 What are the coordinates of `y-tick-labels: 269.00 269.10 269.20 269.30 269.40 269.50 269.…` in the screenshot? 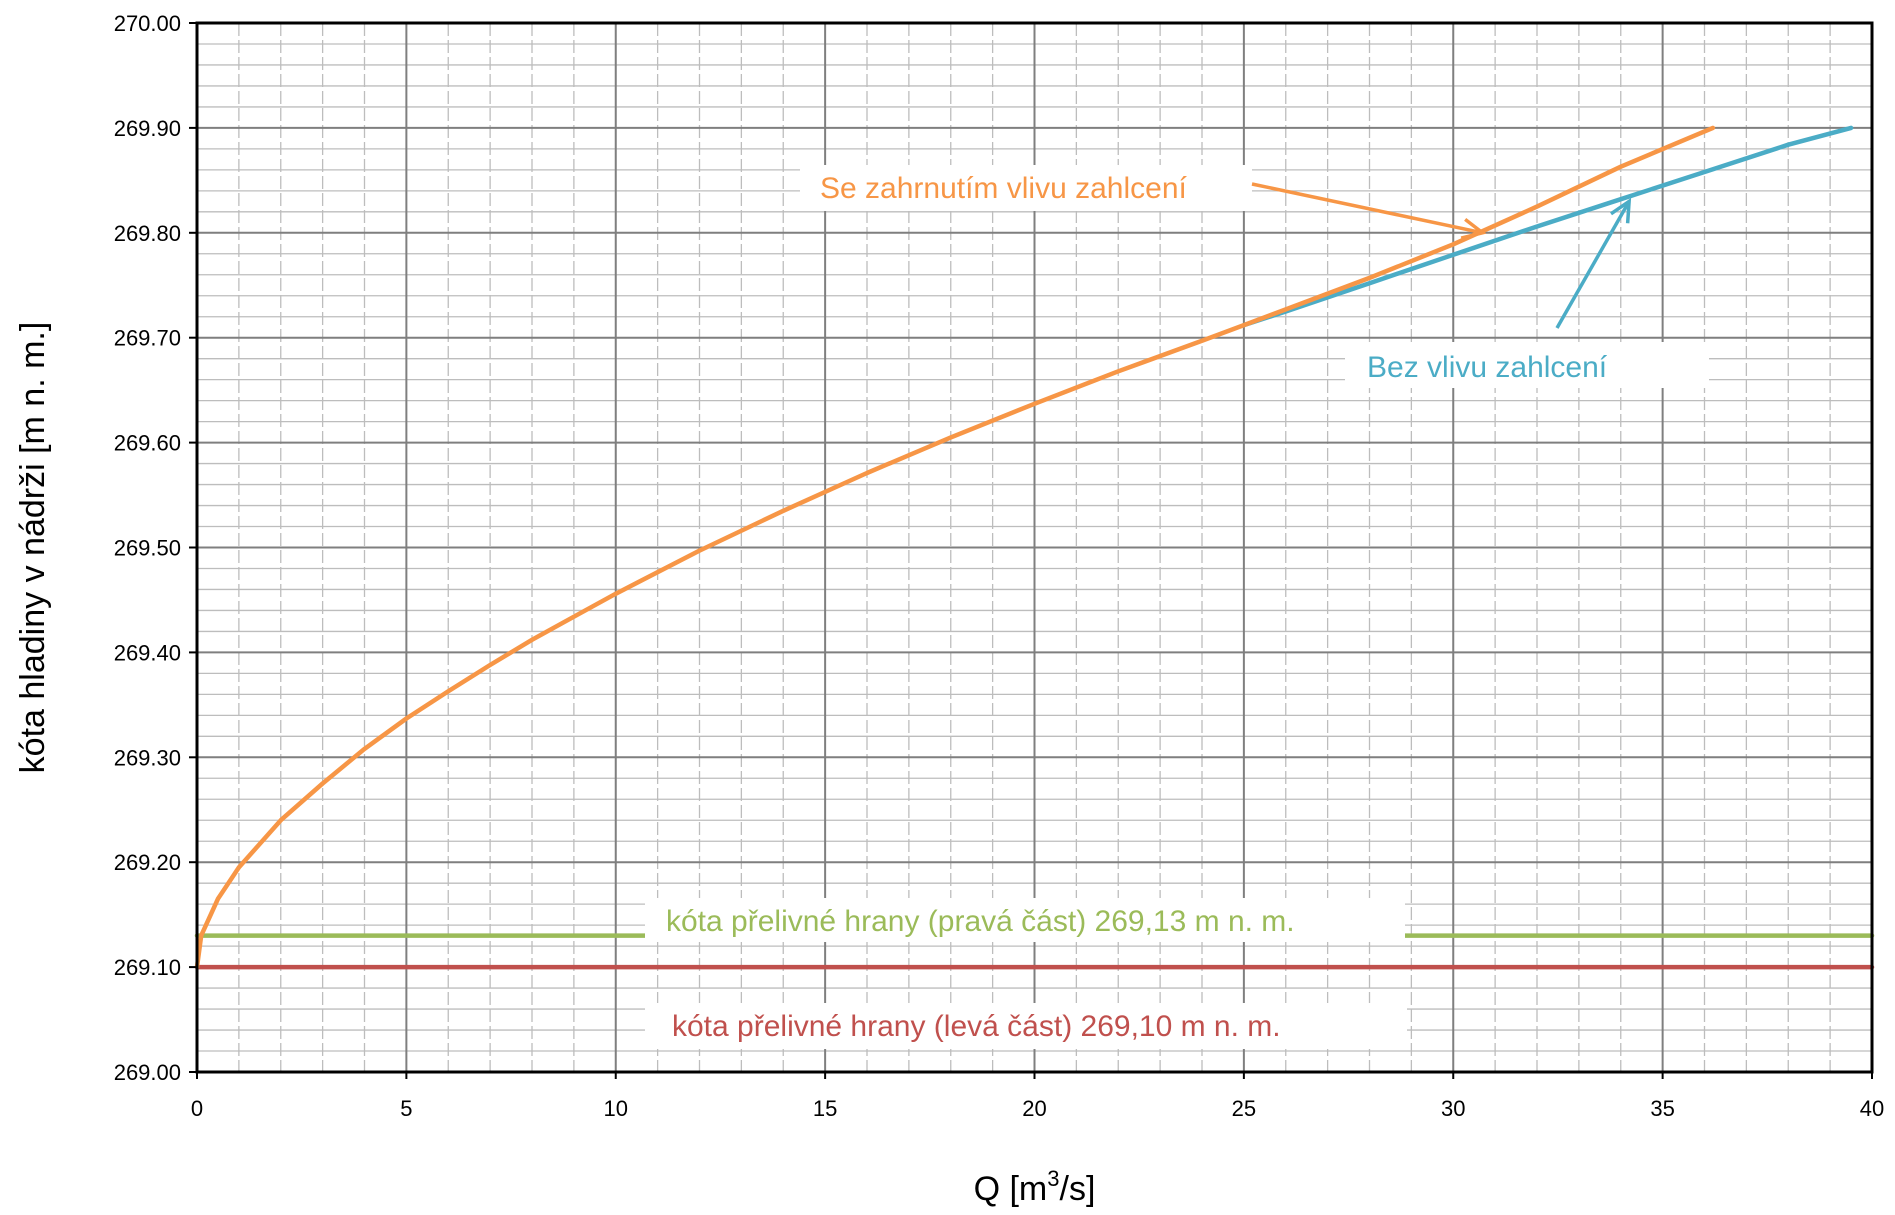 It's located at (155, 548).